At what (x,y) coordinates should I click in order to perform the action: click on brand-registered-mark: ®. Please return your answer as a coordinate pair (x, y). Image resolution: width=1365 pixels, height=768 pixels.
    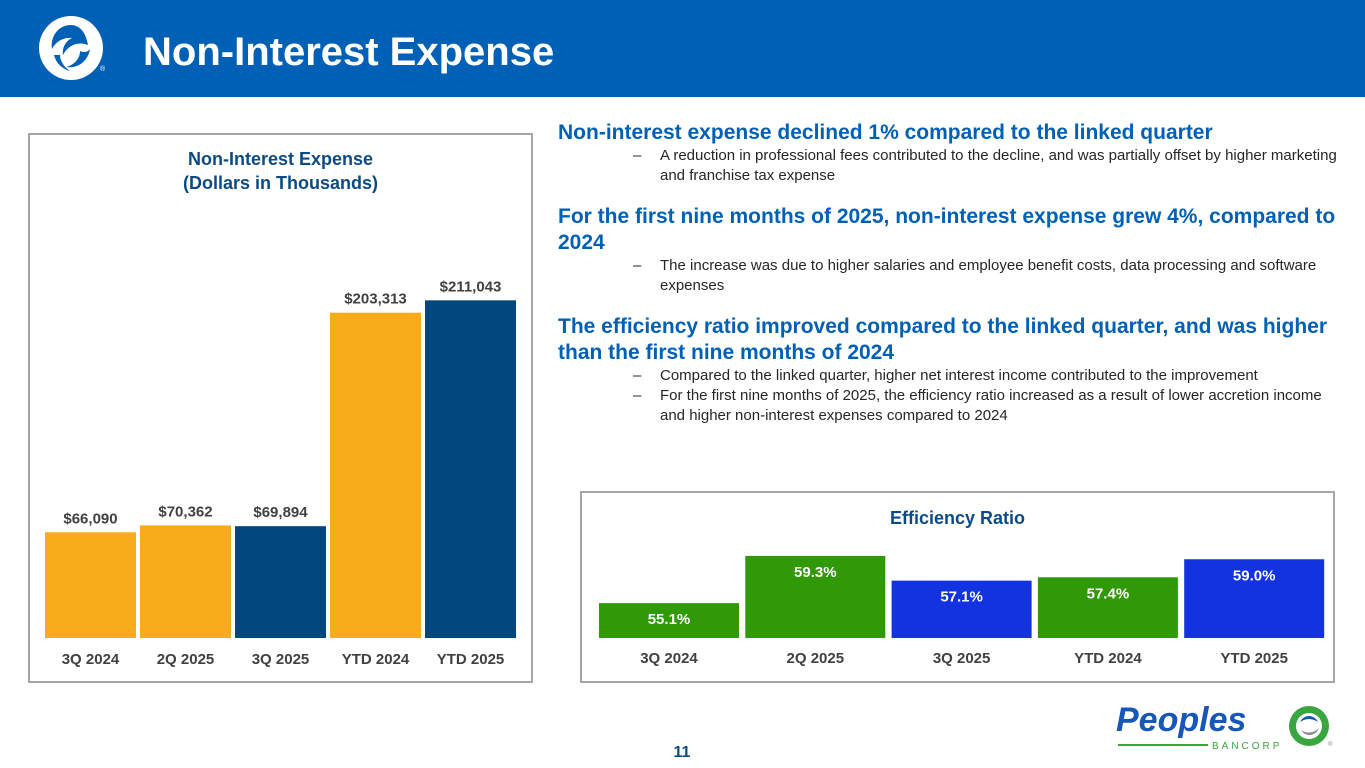
    Looking at the image, I should click on (1330, 744).